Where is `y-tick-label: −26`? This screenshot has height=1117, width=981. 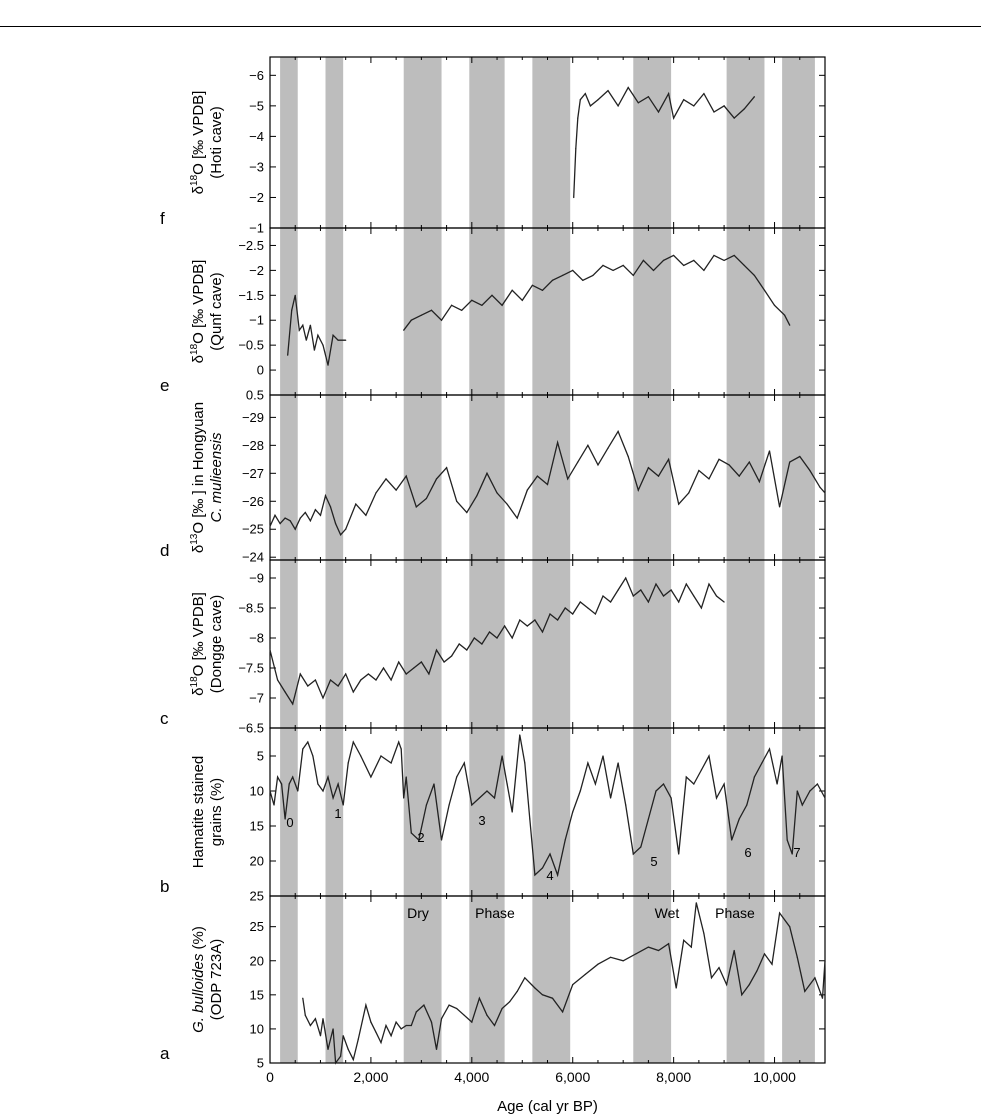 y-tick-label: −26 is located at coordinates (253, 501).